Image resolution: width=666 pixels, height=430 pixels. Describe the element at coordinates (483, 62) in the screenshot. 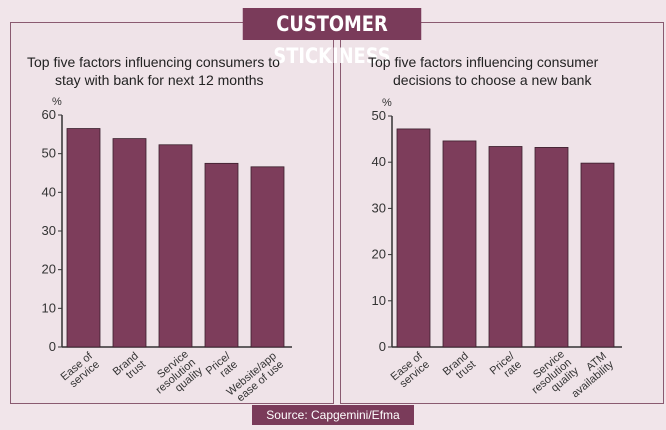

I see `right-title-line: Top five factors influencing consumer` at that location.